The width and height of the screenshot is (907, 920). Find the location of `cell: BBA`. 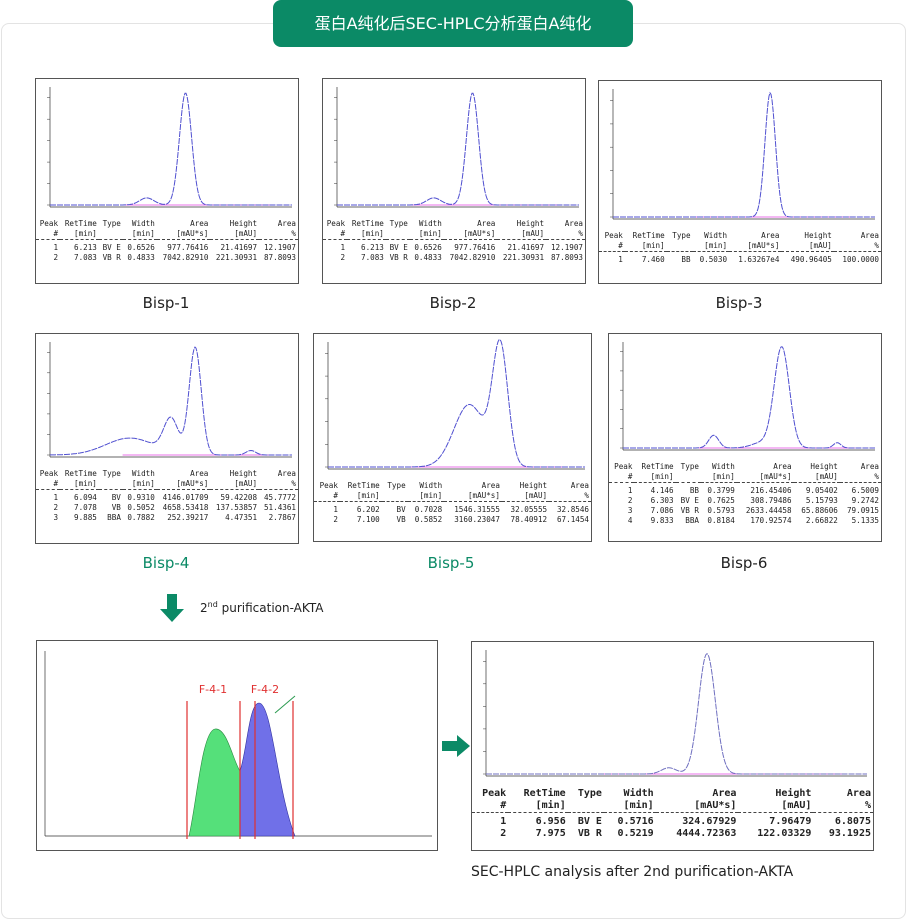

cell: BBA is located at coordinates (114, 517).